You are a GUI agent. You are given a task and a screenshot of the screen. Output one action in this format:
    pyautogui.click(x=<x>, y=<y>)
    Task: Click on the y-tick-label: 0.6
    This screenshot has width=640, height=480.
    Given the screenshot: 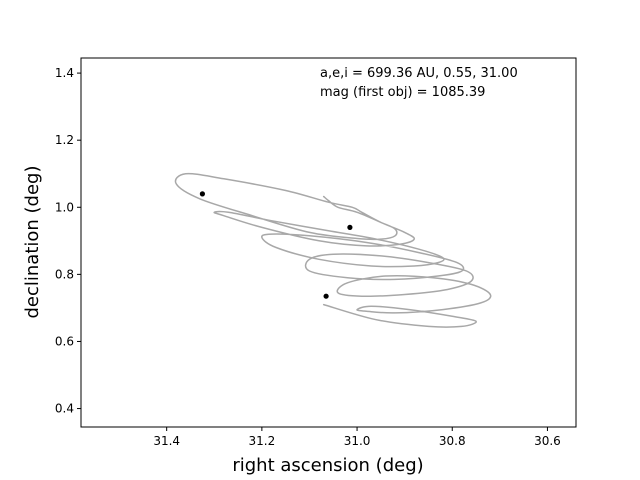 What is the action you would take?
    pyautogui.click(x=64, y=341)
    